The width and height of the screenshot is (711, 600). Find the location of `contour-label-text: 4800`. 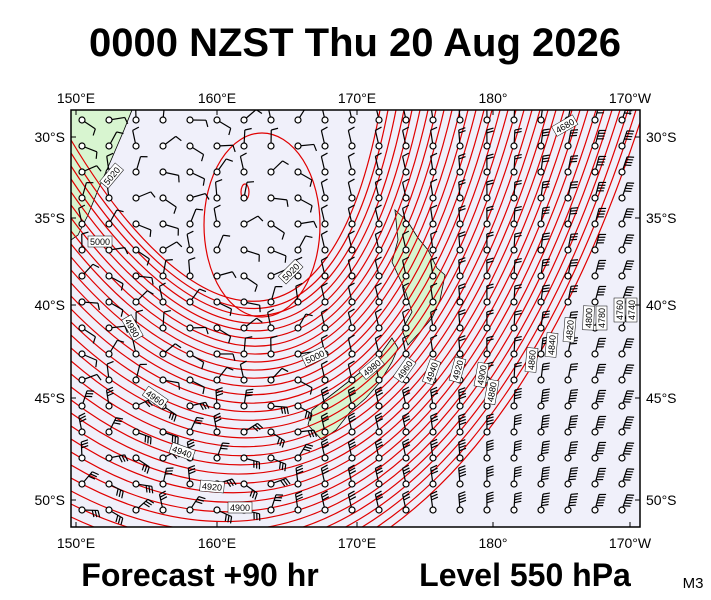

contour-label-text: 4800 is located at coordinates (589, 318).